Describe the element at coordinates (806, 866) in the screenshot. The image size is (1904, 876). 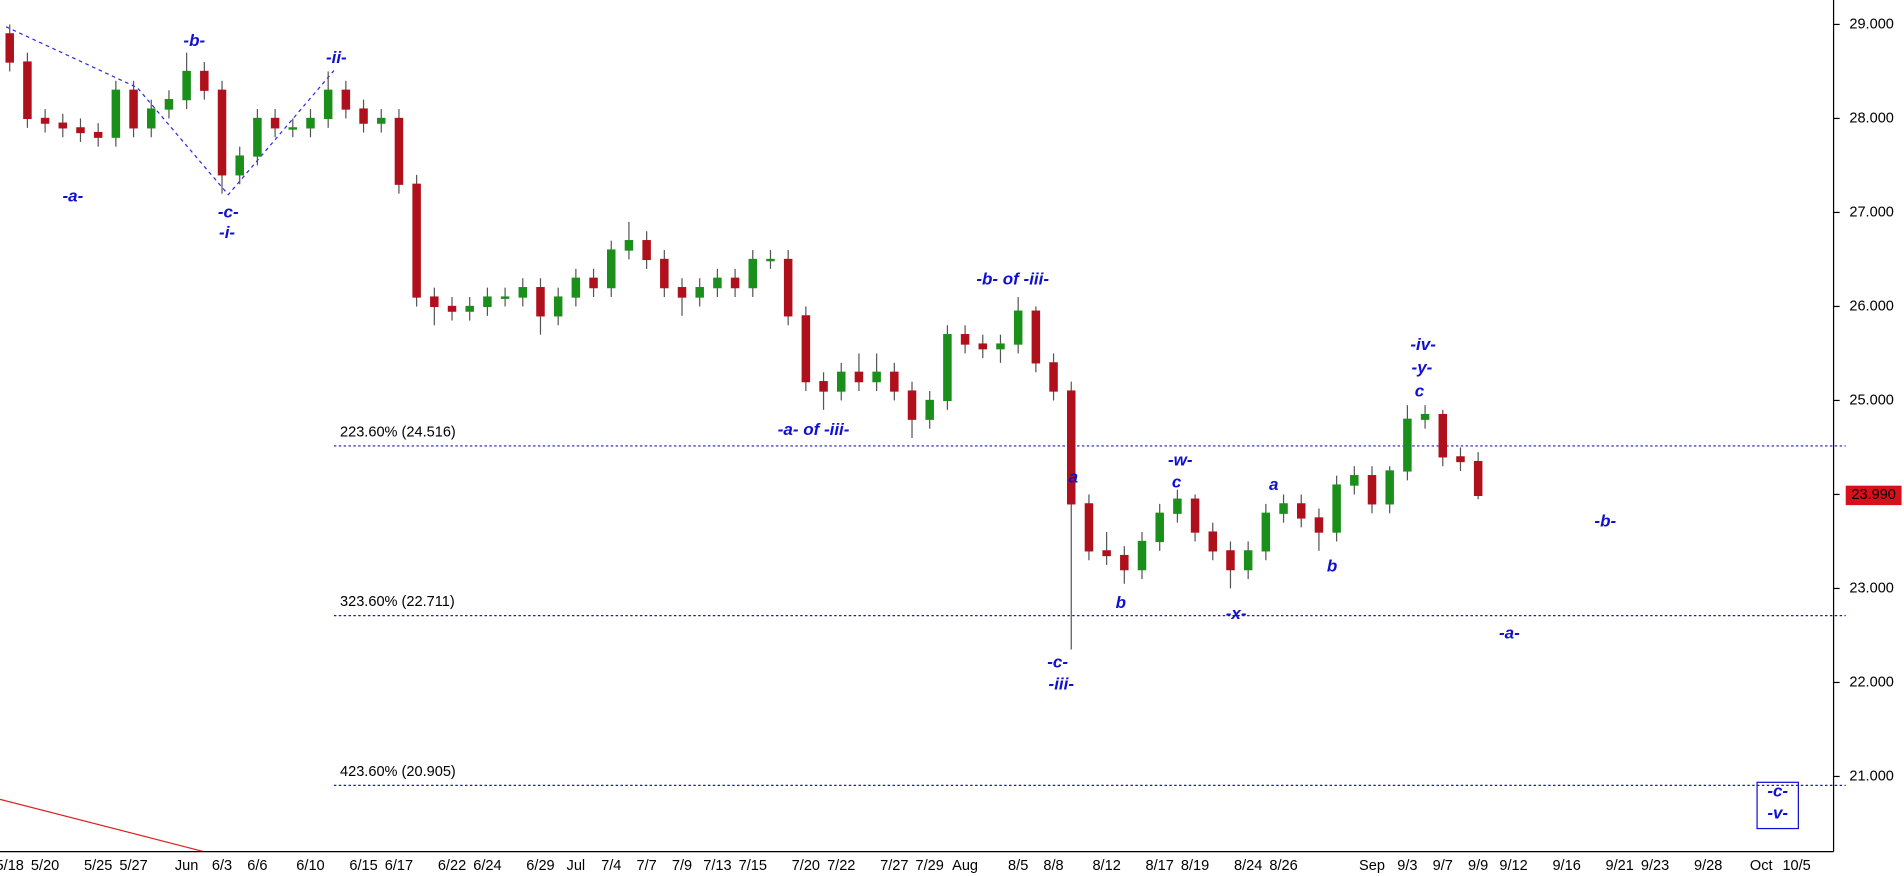
I see `x-tick-label: 7/20` at that location.